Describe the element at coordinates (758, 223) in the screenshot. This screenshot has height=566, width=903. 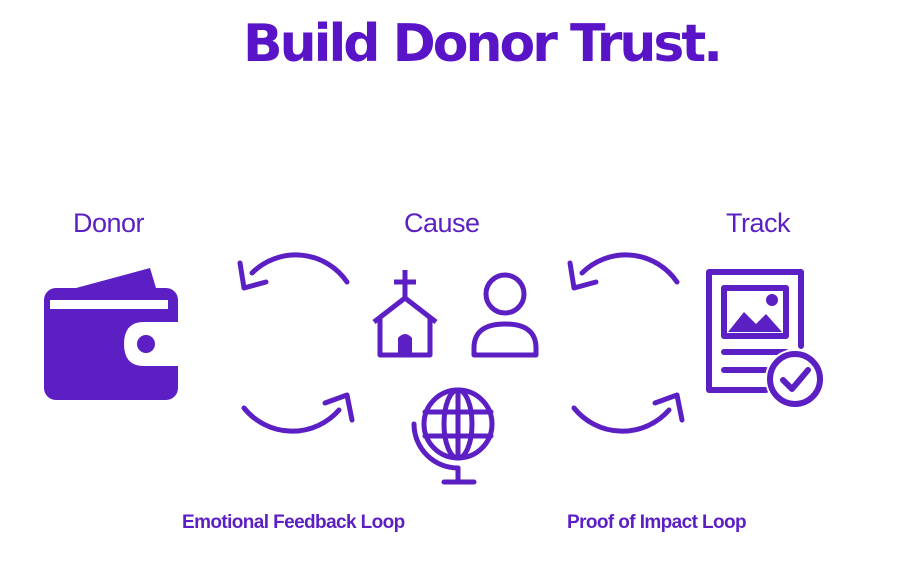
I see `track-label: Track` at that location.